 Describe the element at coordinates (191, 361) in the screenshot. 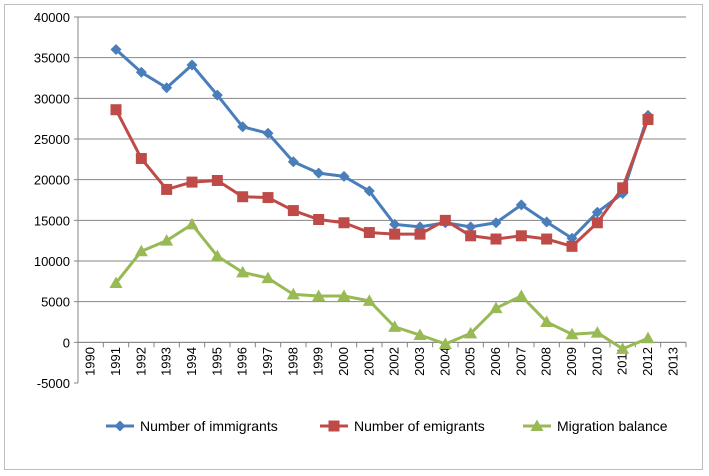

I see `x-tick-label: 1994` at that location.